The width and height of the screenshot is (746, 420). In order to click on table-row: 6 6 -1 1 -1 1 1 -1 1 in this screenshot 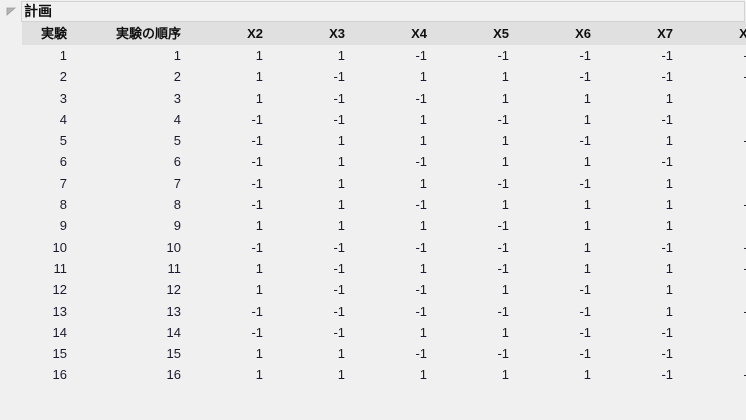, I will do `click(384, 162)`.